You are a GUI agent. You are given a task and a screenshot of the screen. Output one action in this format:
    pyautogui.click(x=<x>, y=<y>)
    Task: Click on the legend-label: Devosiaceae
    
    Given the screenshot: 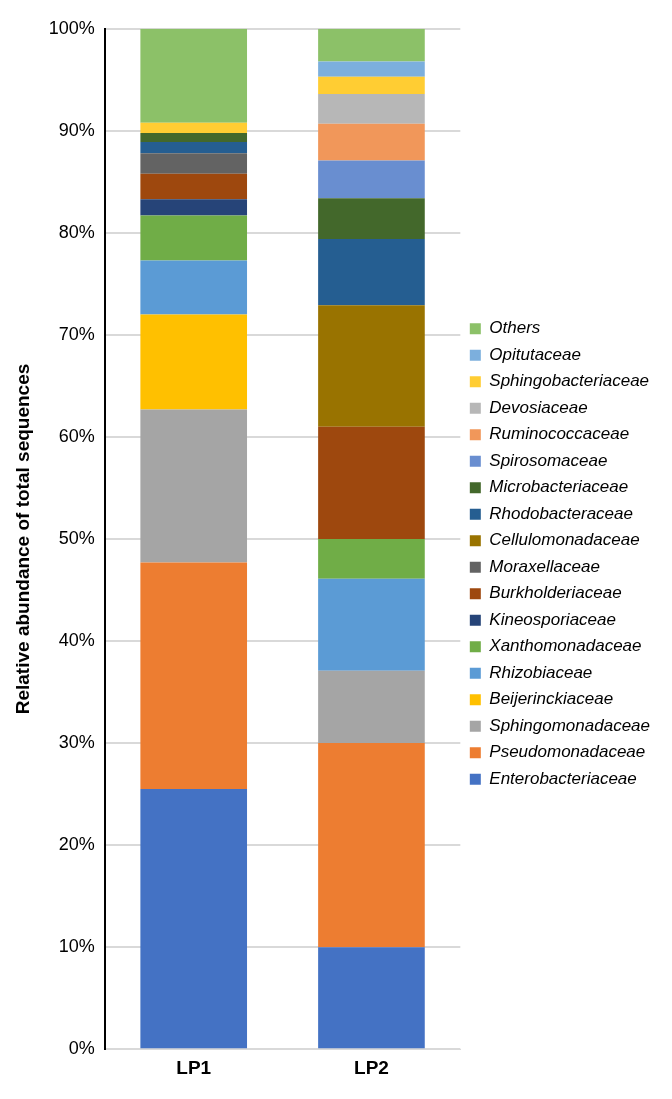 What is the action you would take?
    pyautogui.click(x=538, y=407)
    